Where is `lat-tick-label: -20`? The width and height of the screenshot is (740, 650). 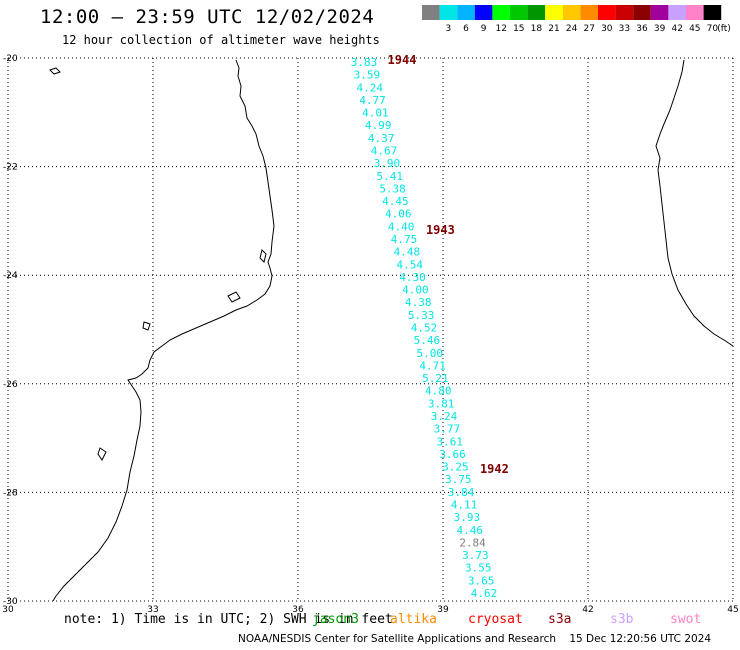 lat-tick-label: -20 is located at coordinates (10, 59).